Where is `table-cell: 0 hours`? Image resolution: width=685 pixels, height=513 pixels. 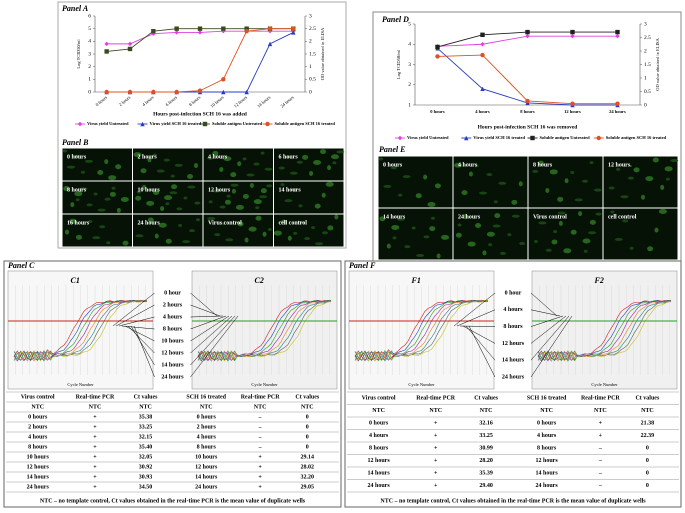 table-cell: 0 hours is located at coordinates (207, 417).